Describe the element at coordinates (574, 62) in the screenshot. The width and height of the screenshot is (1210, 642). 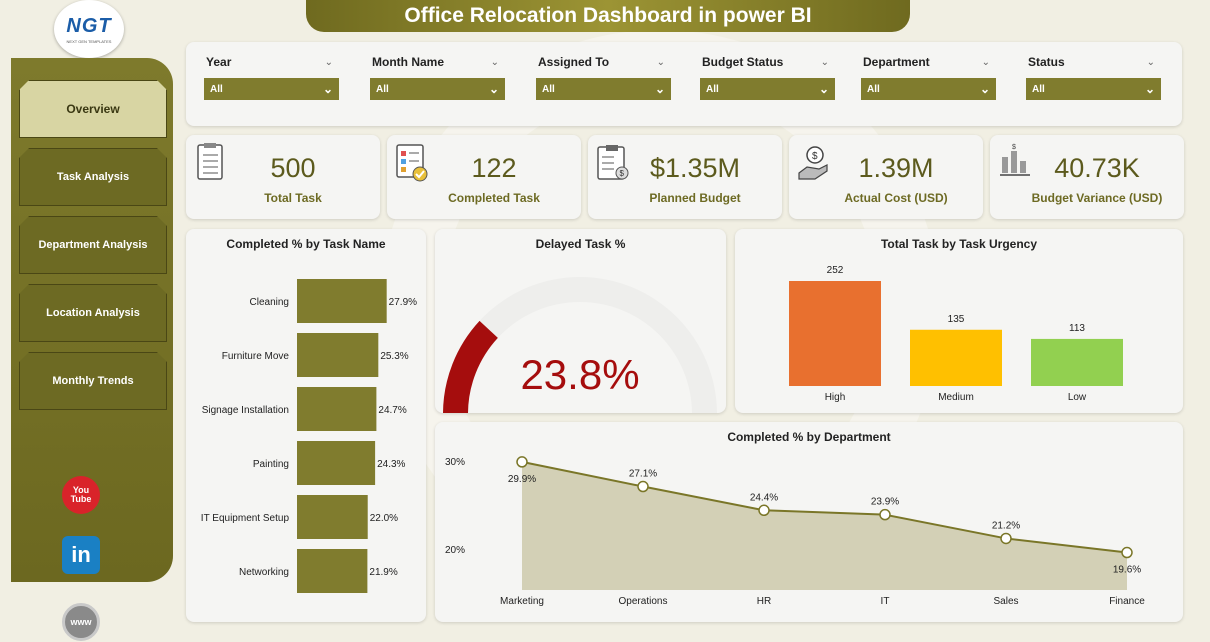
I see `filter-assigned-to-label: Assigned To` at that location.